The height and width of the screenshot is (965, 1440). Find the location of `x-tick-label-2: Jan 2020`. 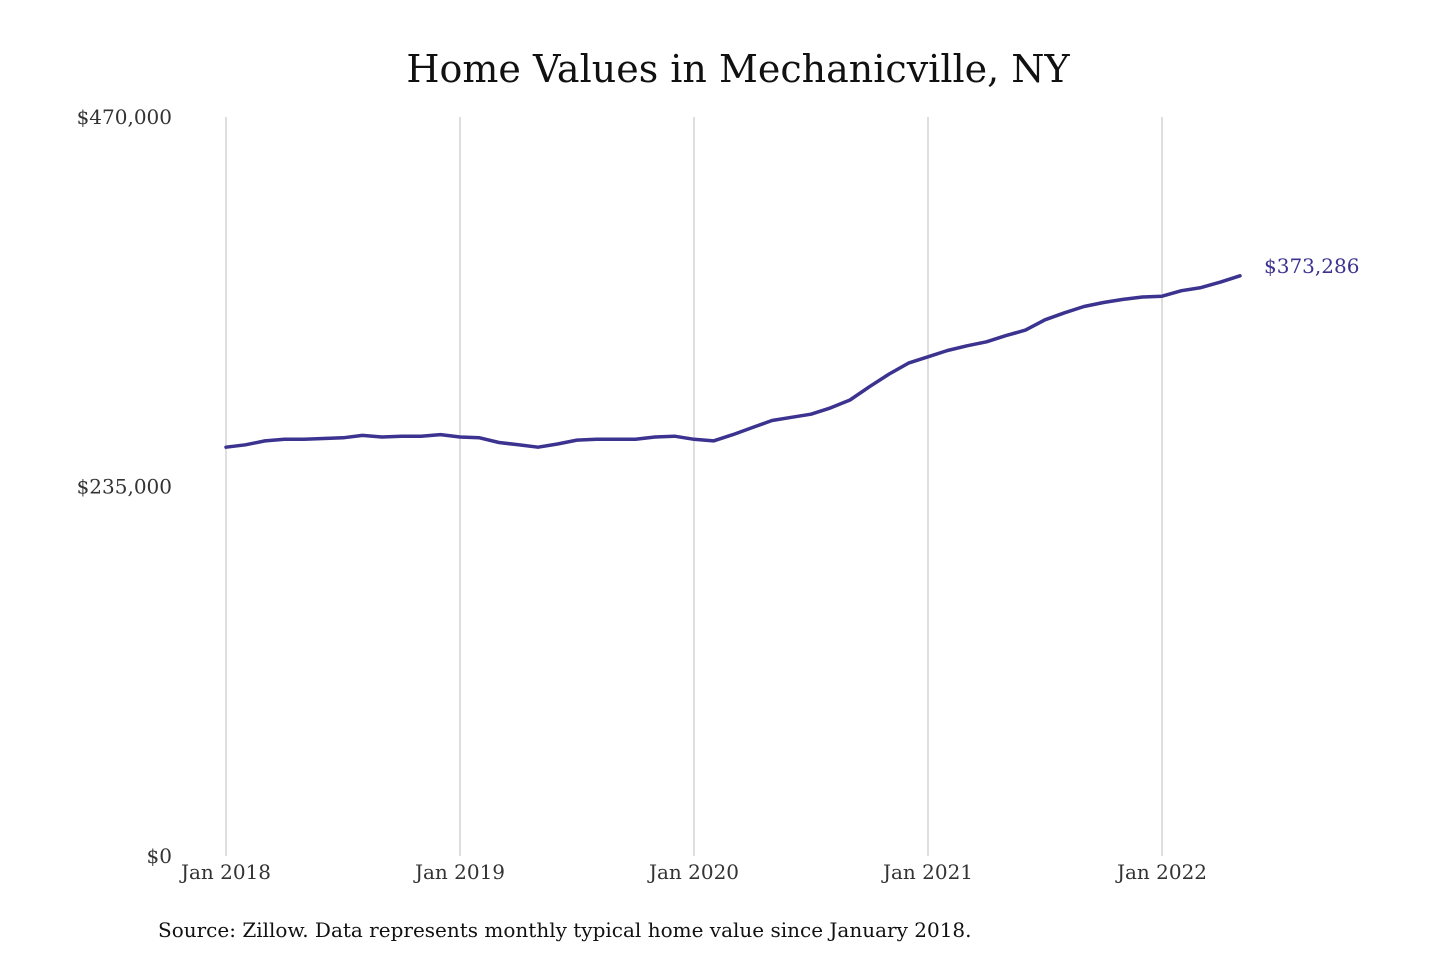

x-tick-label-2: Jan 2020 is located at coordinates (693, 872).